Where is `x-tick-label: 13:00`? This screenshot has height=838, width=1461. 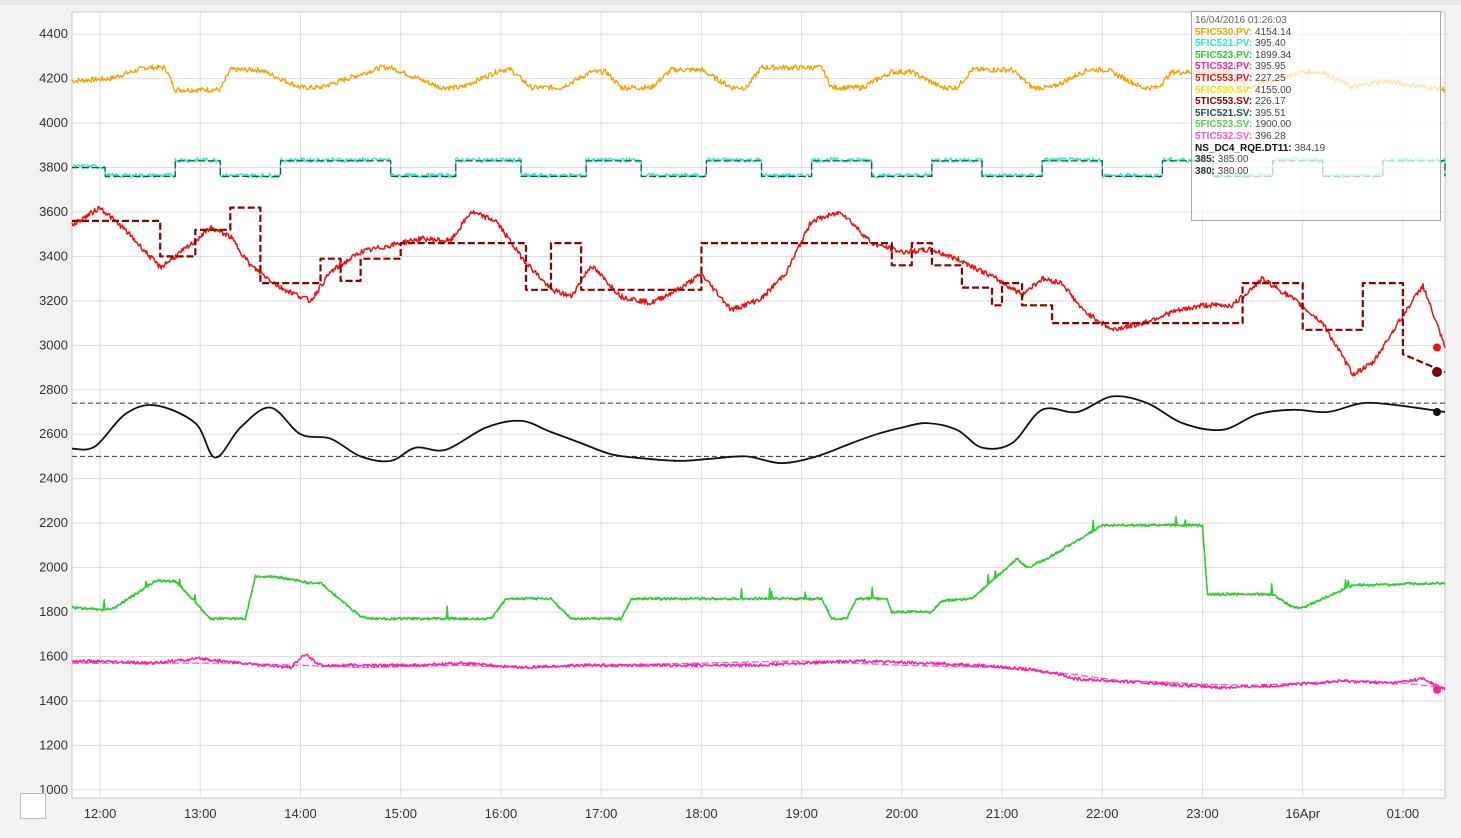 x-tick-label: 13:00 is located at coordinates (200, 813).